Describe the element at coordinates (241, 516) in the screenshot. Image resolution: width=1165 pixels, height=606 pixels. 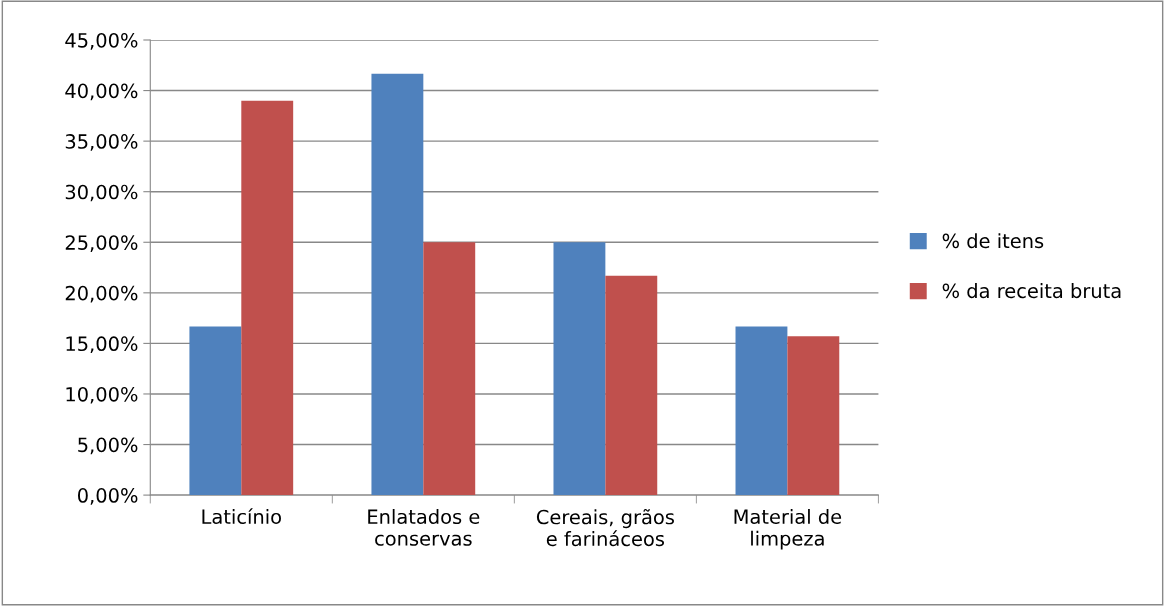
I see `x-tick-label: Laticínio` at that location.